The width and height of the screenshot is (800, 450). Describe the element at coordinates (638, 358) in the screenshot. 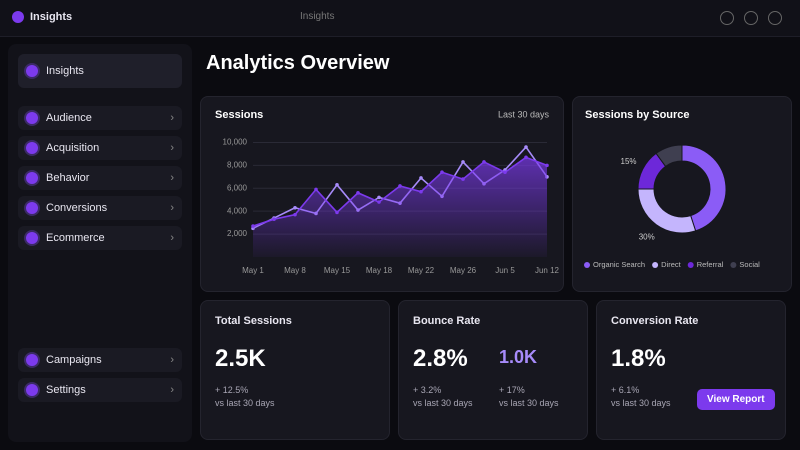

I see `kpi-value: 1.8%` at that location.